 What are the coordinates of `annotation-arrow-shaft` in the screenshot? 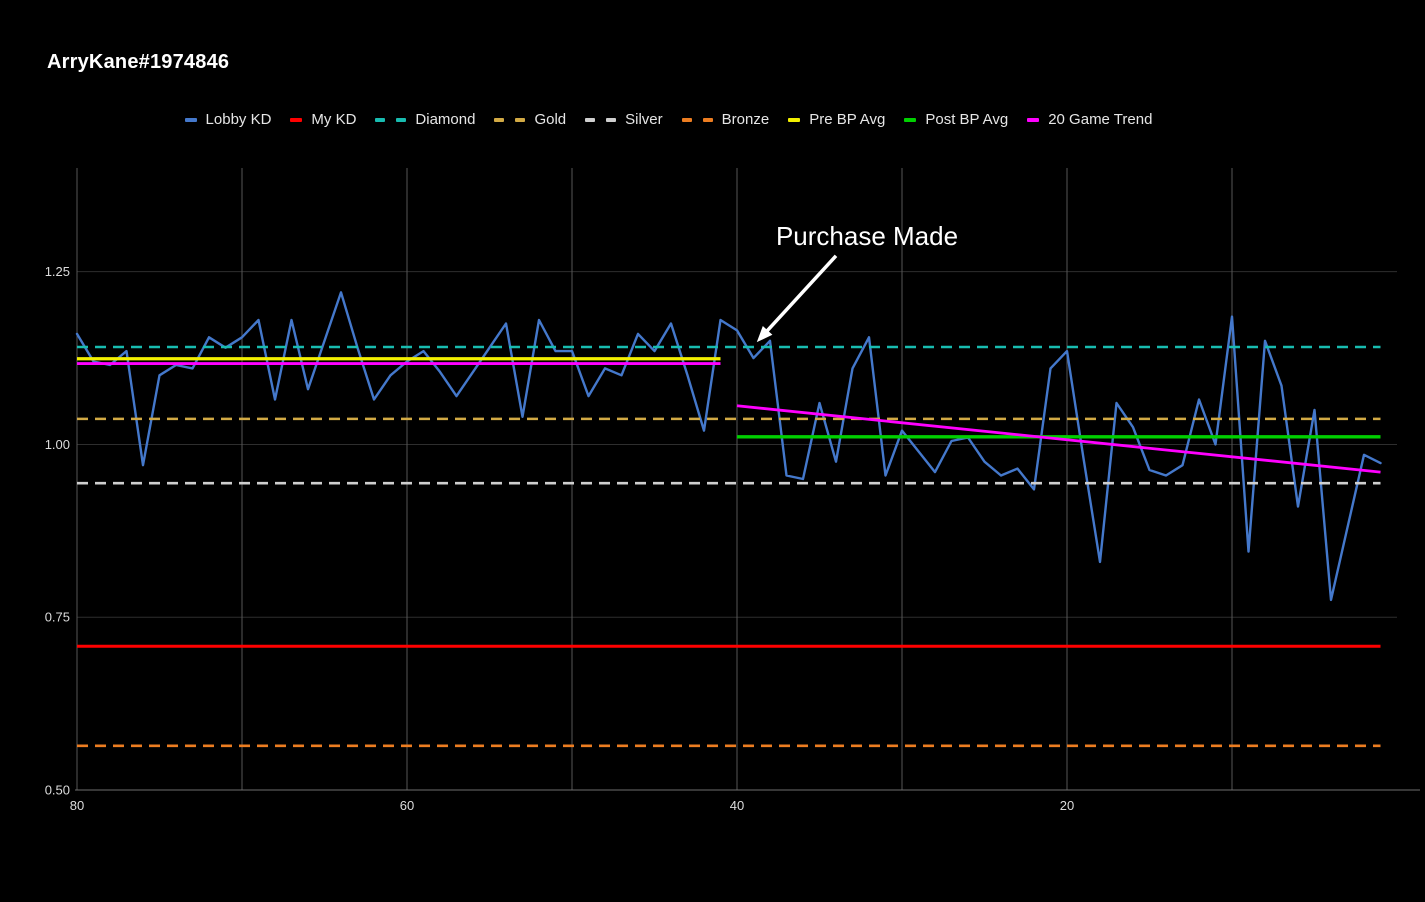 It's located at (801, 294).